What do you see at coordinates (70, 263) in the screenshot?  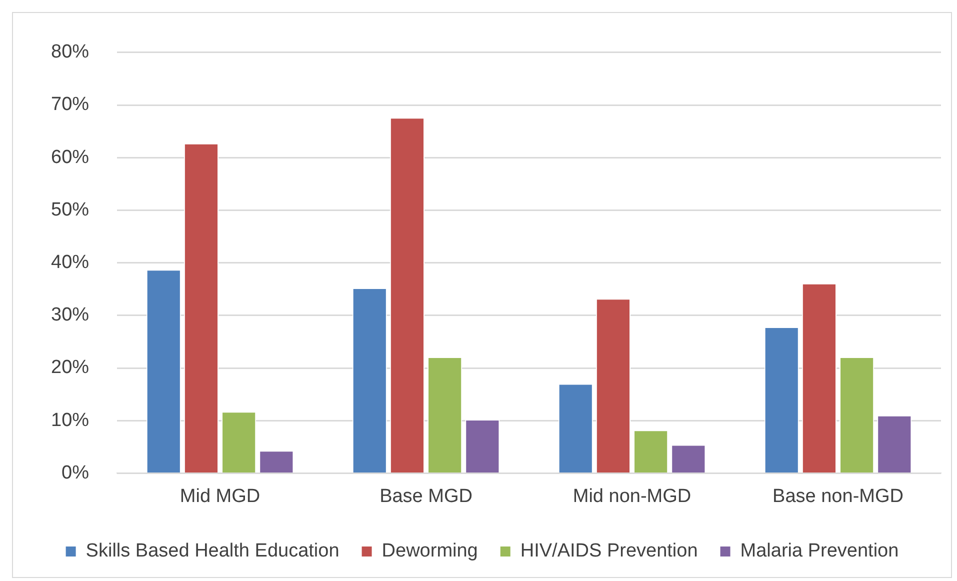 I see `y-tick-label: 40%` at bounding box center [70, 263].